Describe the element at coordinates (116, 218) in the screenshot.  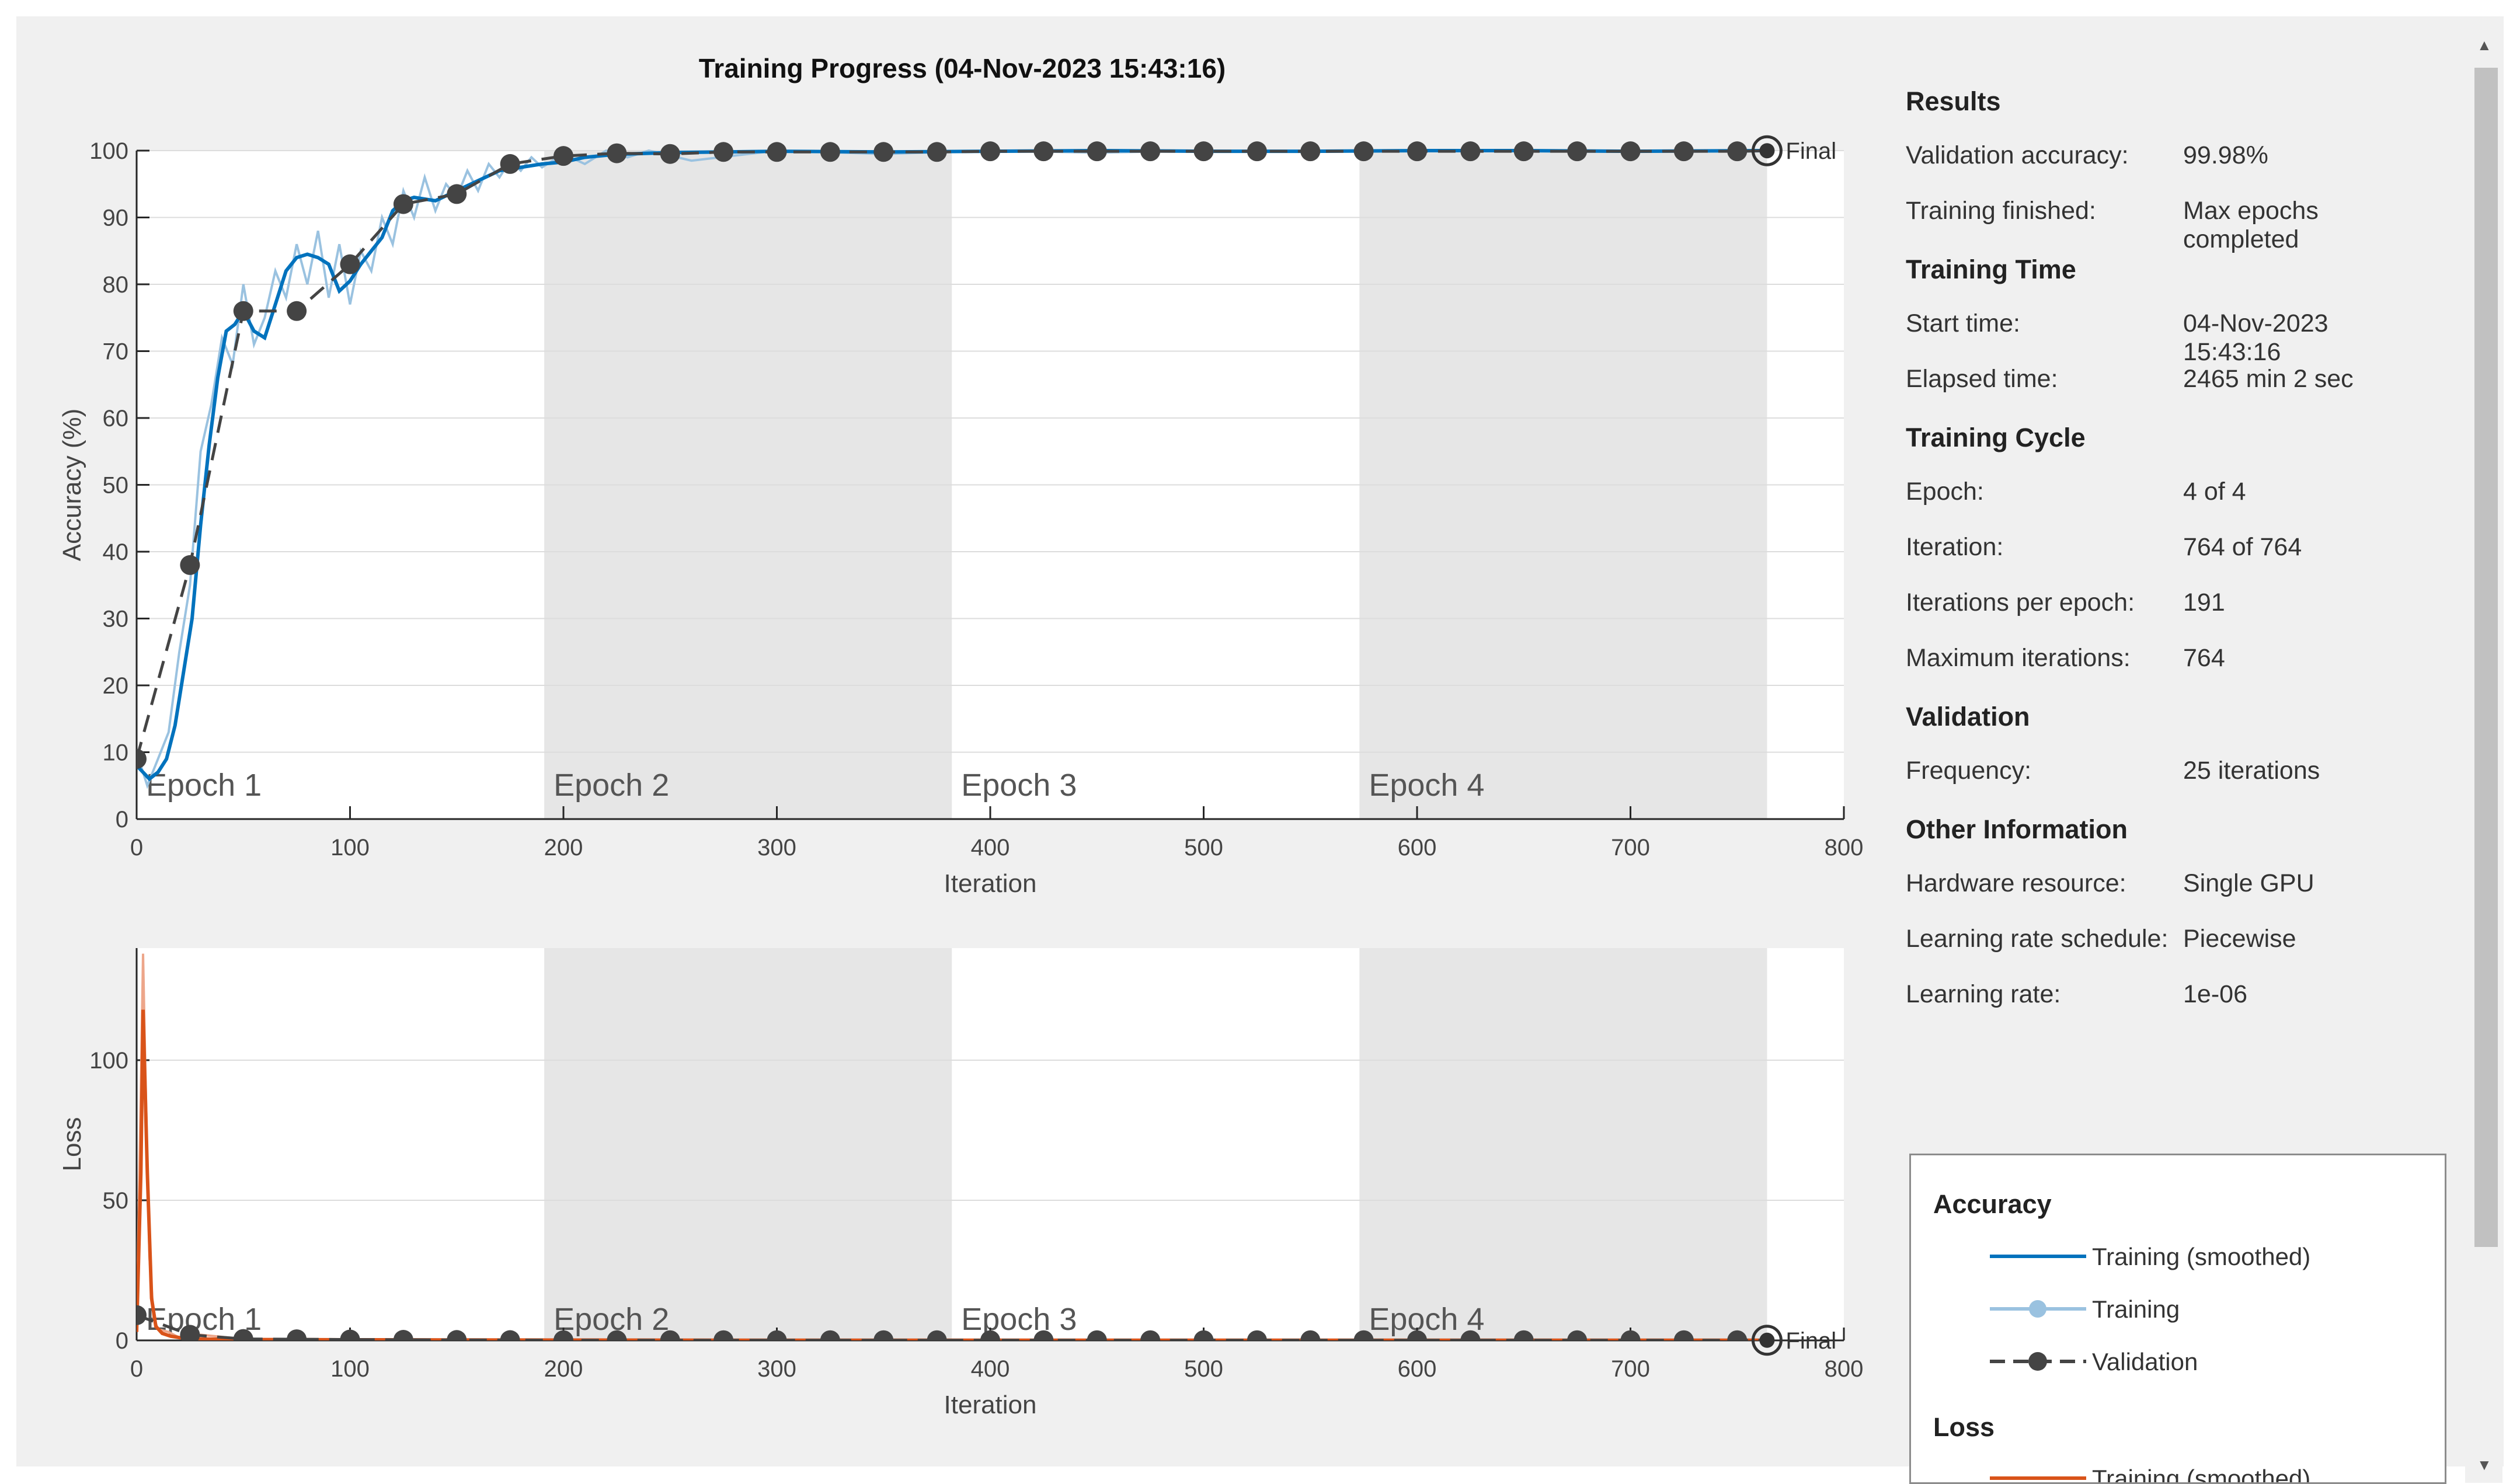
I see `accuracy-y-tick-label: 90` at that location.